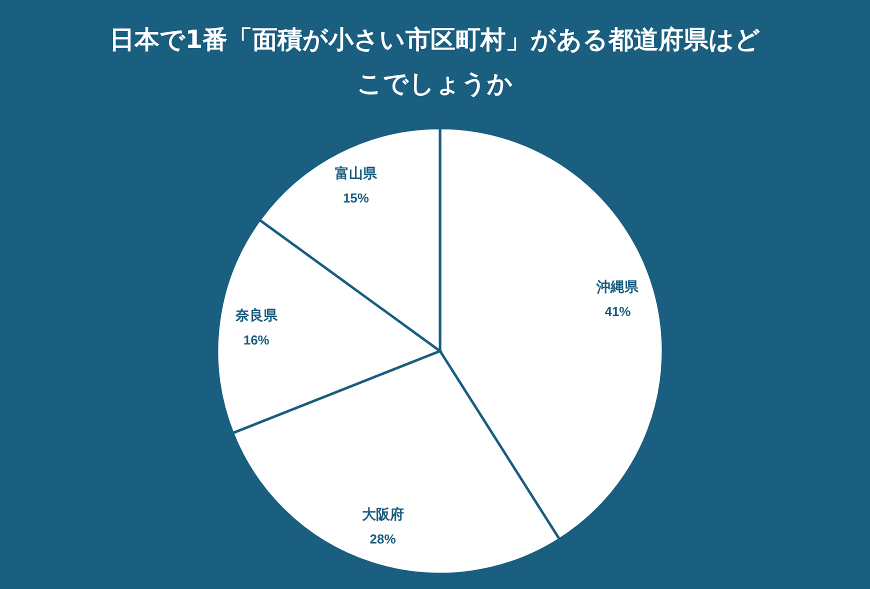 The height and width of the screenshot is (589, 870). Describe the element at coordinates (383, 539) in the screenshot. I see `data-label: 28%` at that location.